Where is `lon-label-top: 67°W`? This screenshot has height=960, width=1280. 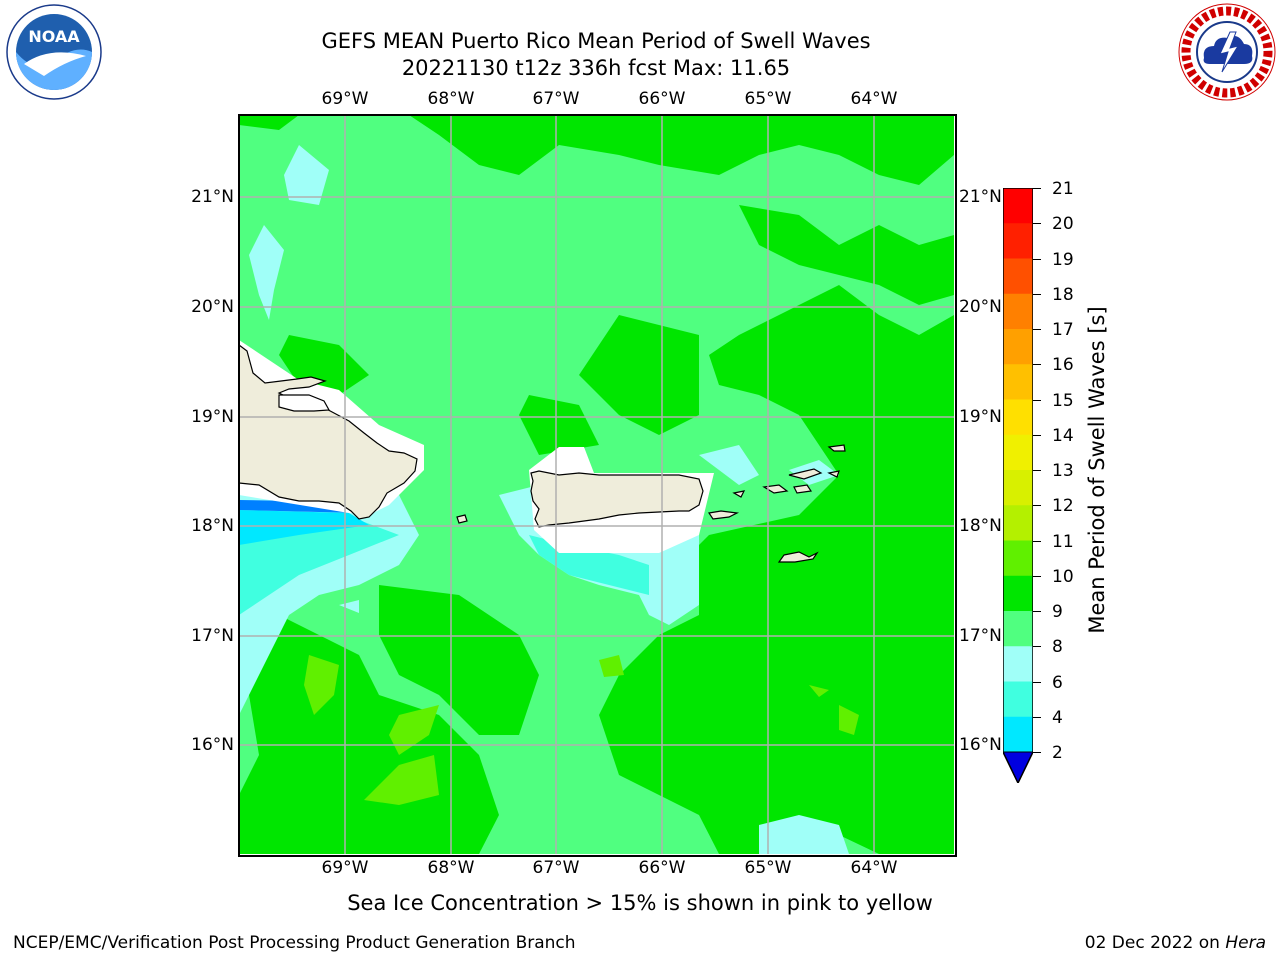
lon-label-top: 67°W is located at coordinates (556, 99).